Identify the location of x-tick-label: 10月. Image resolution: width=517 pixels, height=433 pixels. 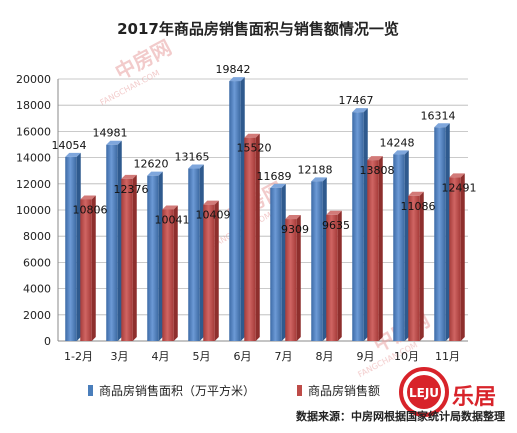
(406, 356).